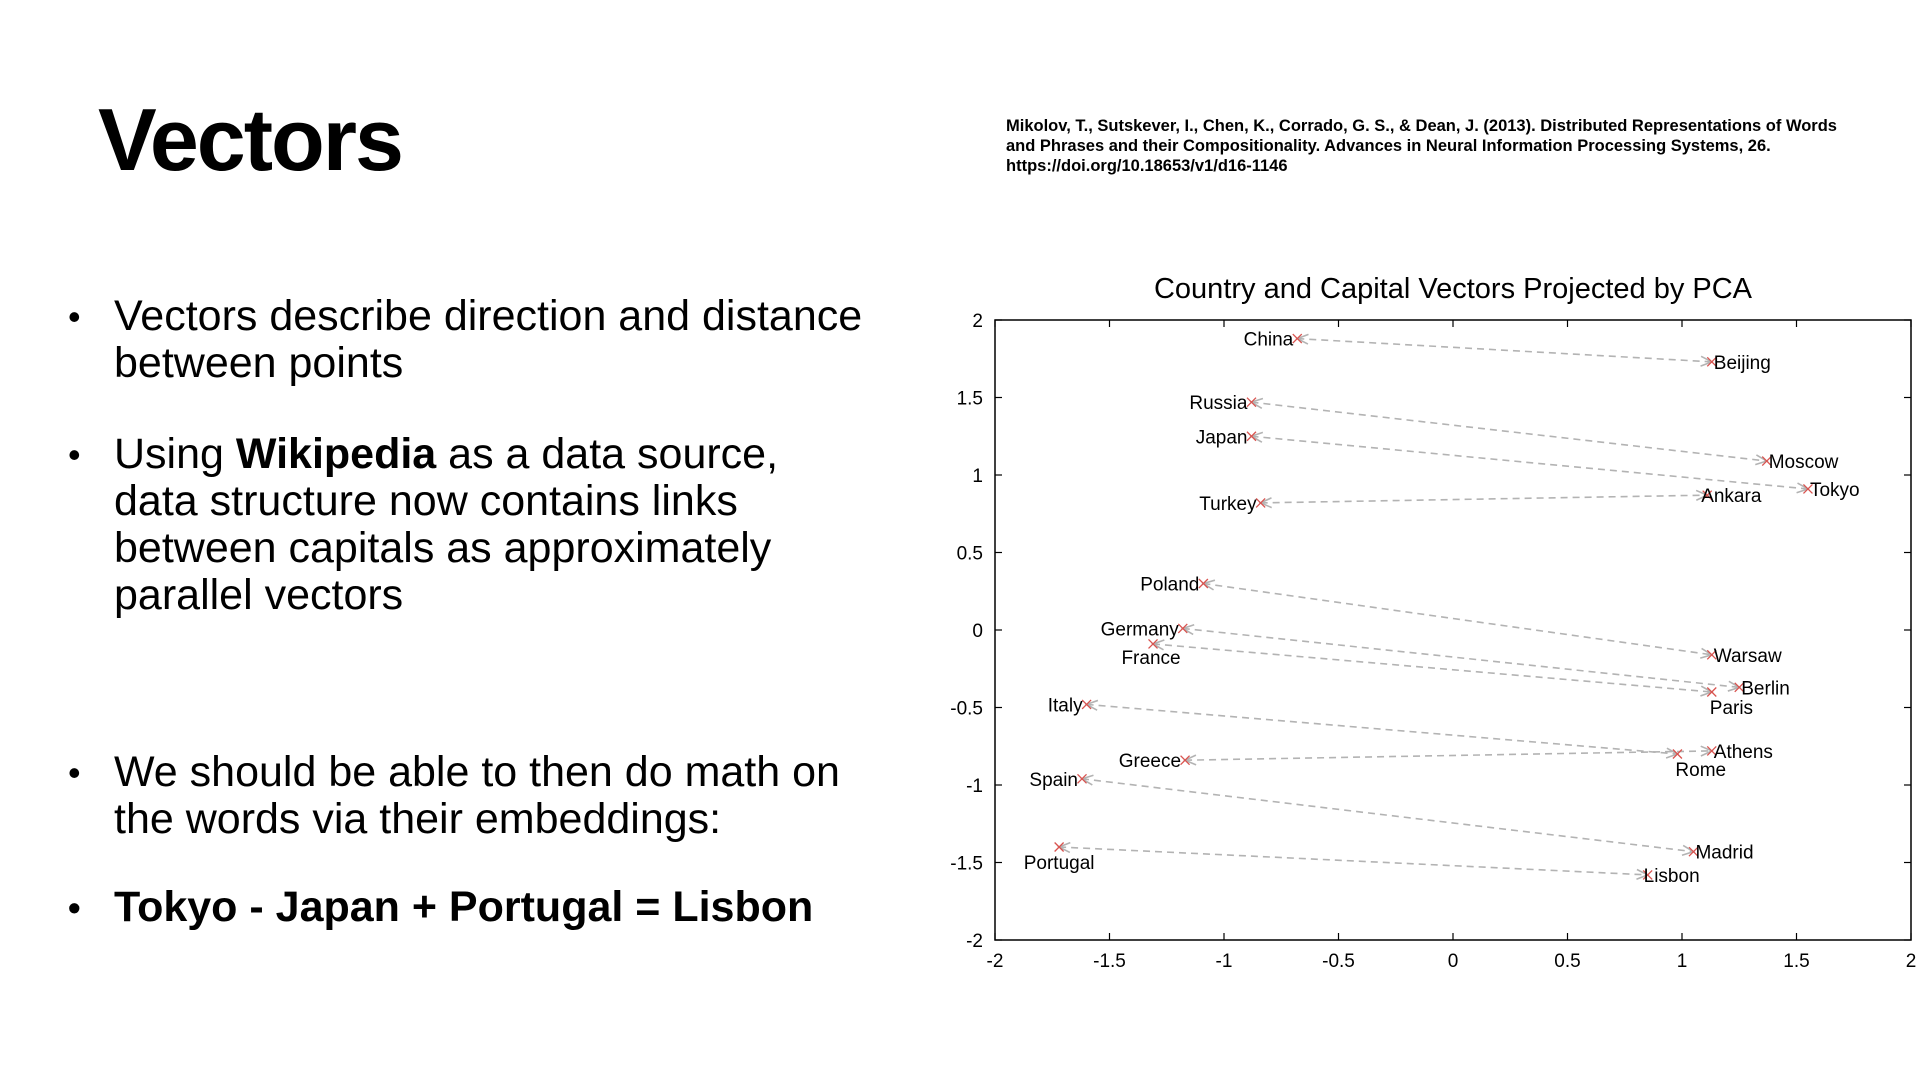 The height and width of the screenshot is (1080, 1920). I want to click on capital-point-rome, so click(1677, 754).